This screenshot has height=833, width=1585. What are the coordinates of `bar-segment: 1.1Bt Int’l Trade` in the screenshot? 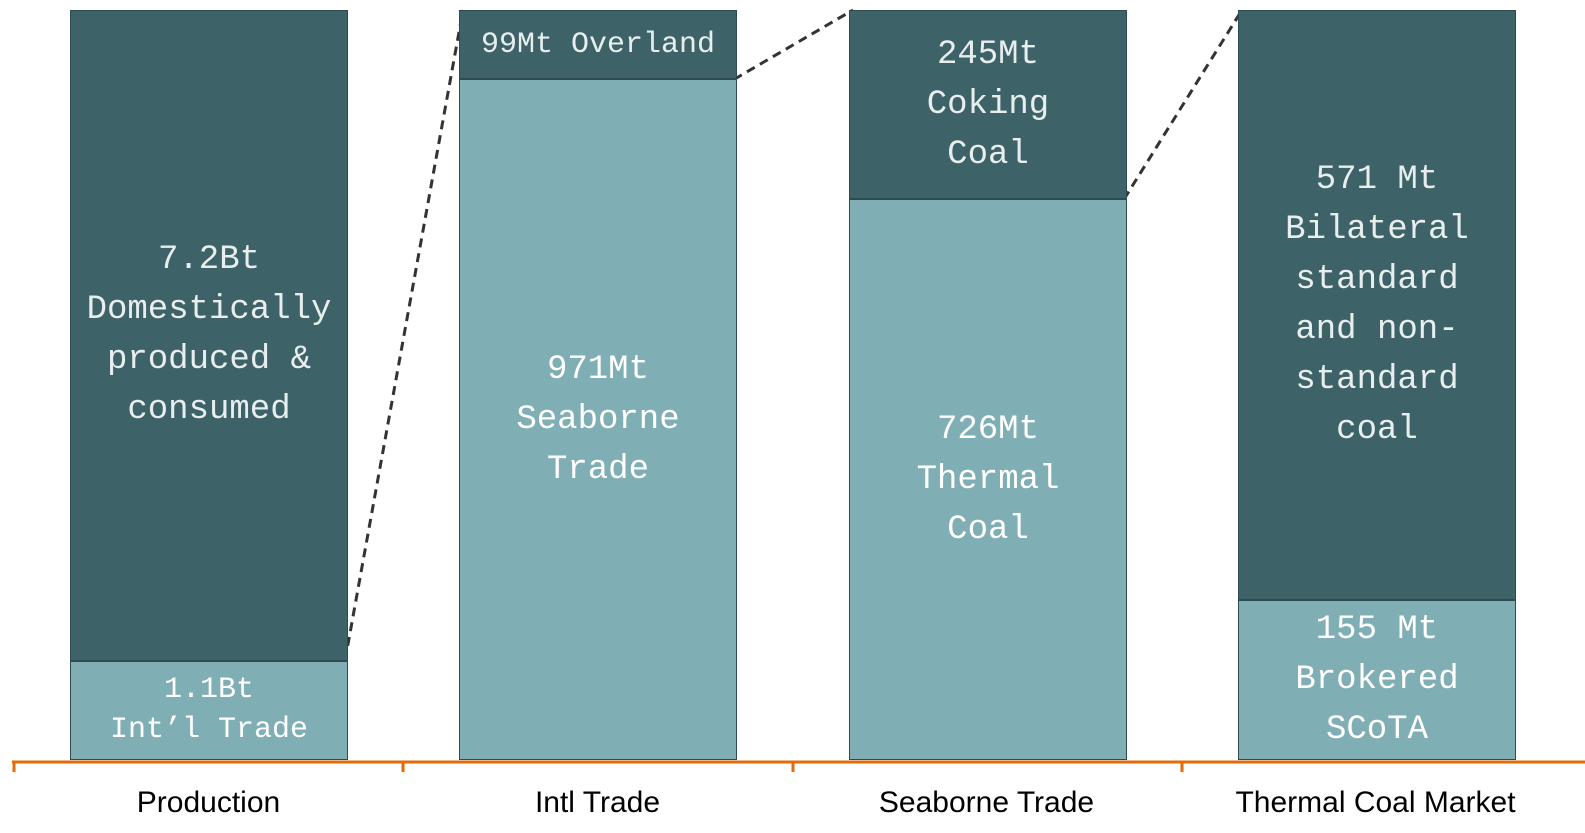 It's located at (209, 710).